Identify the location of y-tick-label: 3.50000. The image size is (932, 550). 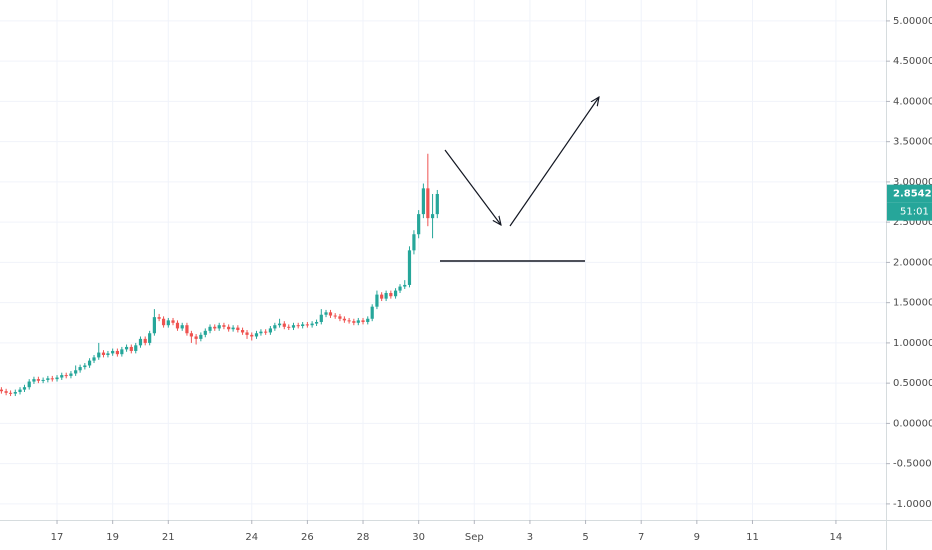
(912, 142).